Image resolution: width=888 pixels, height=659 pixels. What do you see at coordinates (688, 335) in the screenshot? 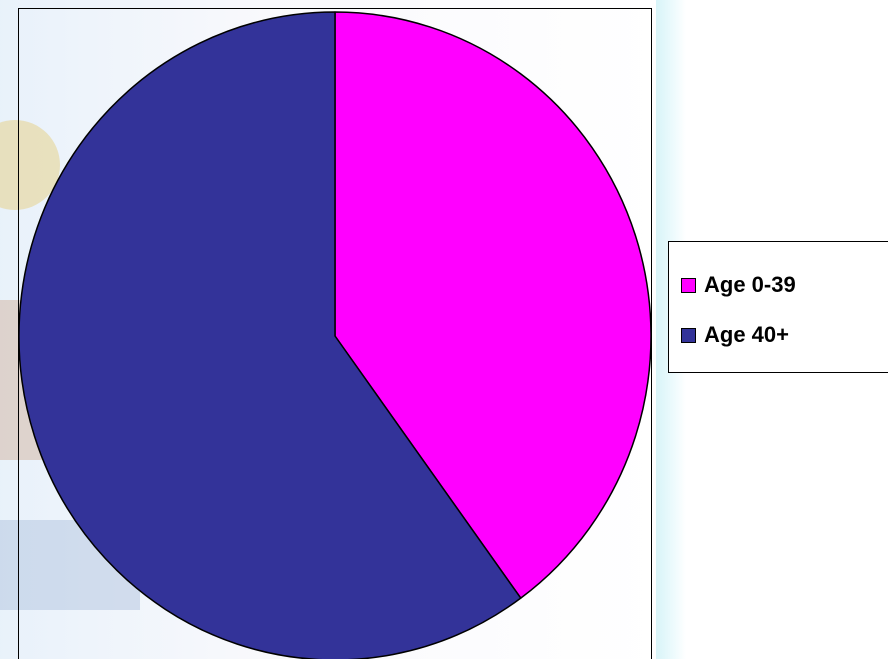
I see `legend-swatch-age-40-plus` at bounding box center [688, 335].